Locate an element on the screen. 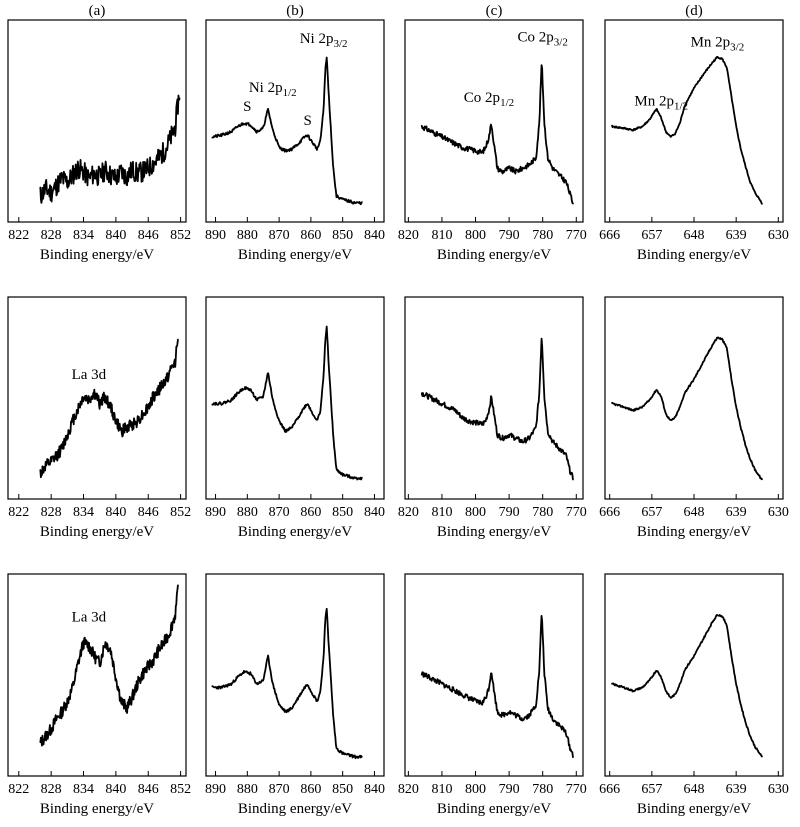 The width and height of the screenshot is (800, 827). x-tick-label: 666 is located at coordinates (609, 235).